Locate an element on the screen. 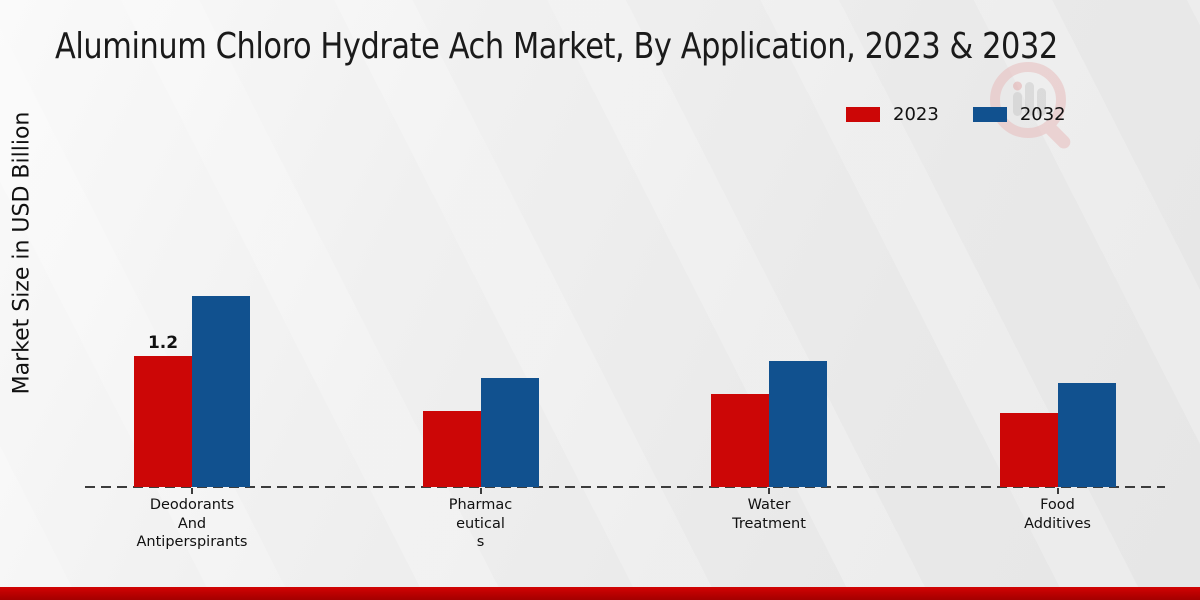 This screenshot has width=1200, height=600. magnifier-bar-chart-watermark-icon is located at coordinates (1030, 105).